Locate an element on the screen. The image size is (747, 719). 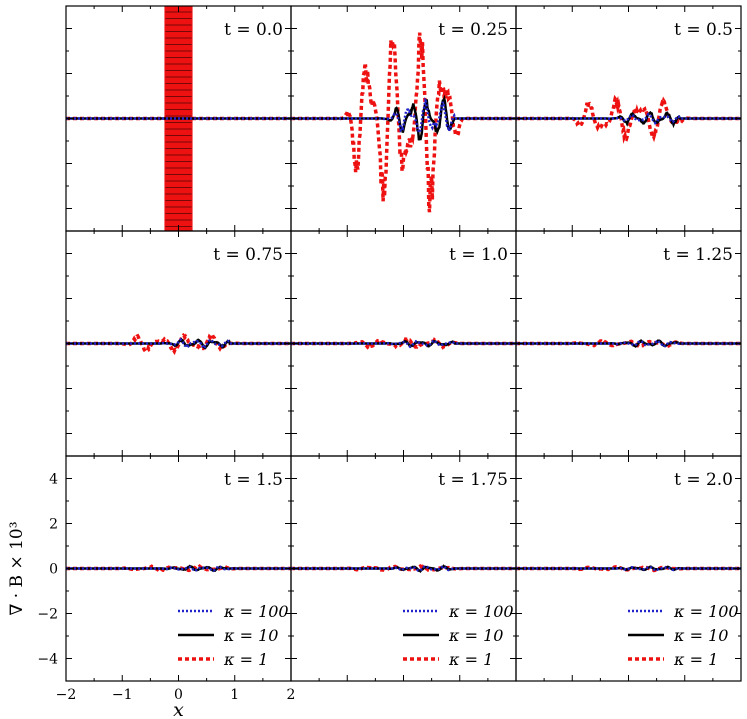
y-axis-label: ∇ · B × 10³ is located at coordinates (17, 568).